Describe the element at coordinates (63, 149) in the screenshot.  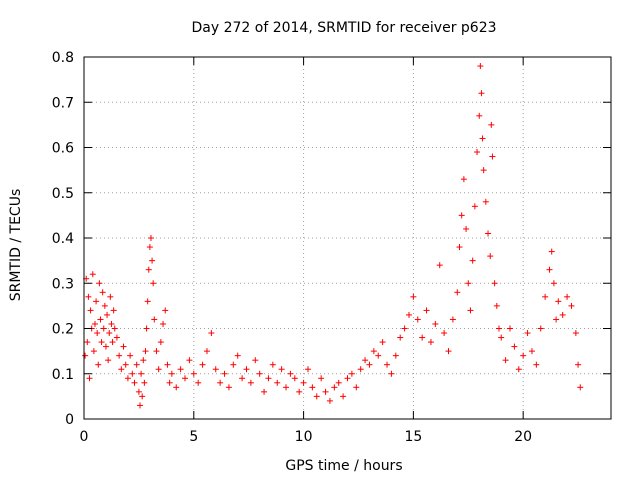
I see `y-tick-label: 0.6` at that location.